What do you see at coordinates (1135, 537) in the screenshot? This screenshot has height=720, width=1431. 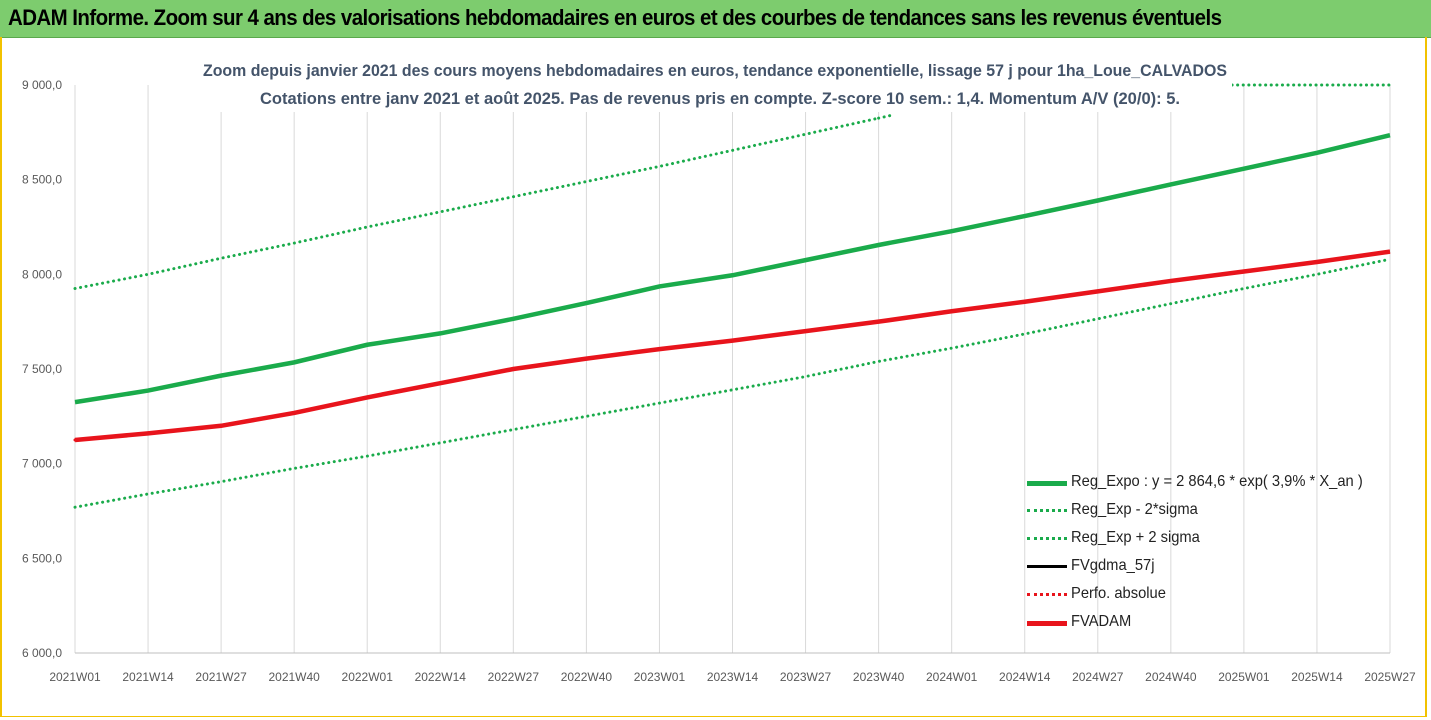 I see `legend-label: Reg_Exp + 2 sigma` at bounding box center [1135, 537].